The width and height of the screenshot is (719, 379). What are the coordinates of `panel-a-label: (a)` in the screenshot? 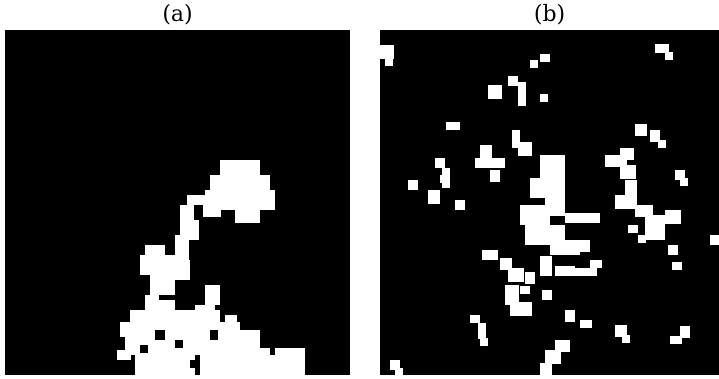 It's located at (177, 14).